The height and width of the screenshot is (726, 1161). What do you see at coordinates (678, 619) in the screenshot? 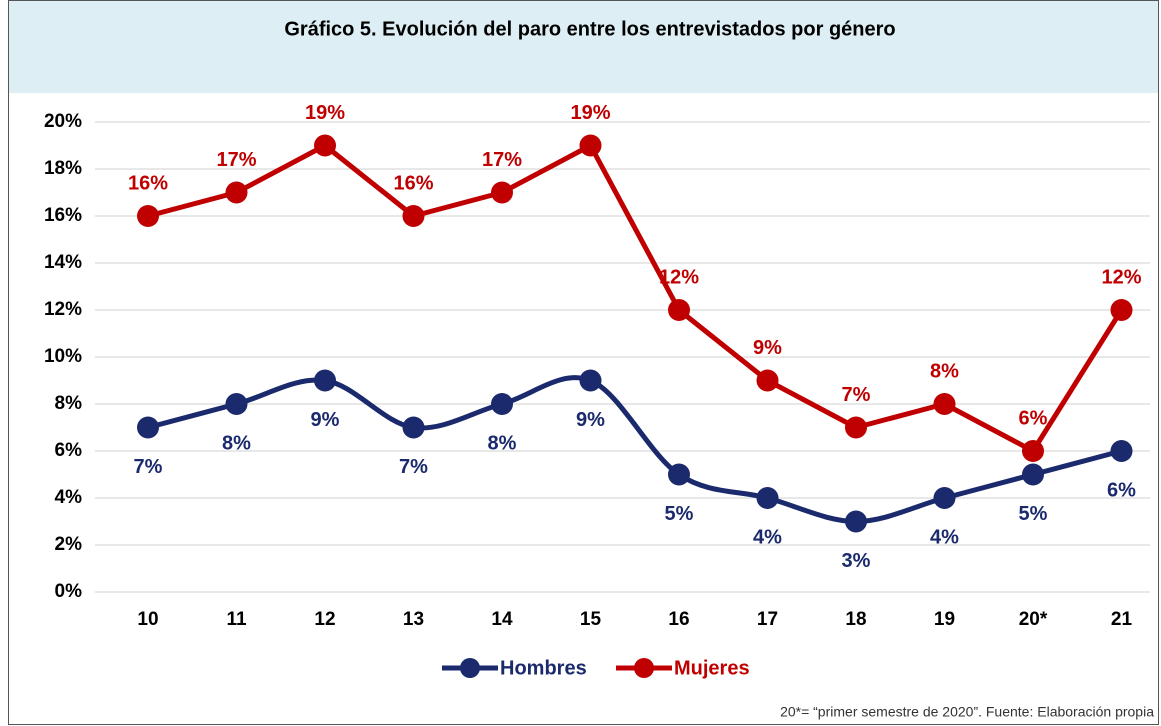
I see `x-tick-label: 16` at bounding box center [678, 619].